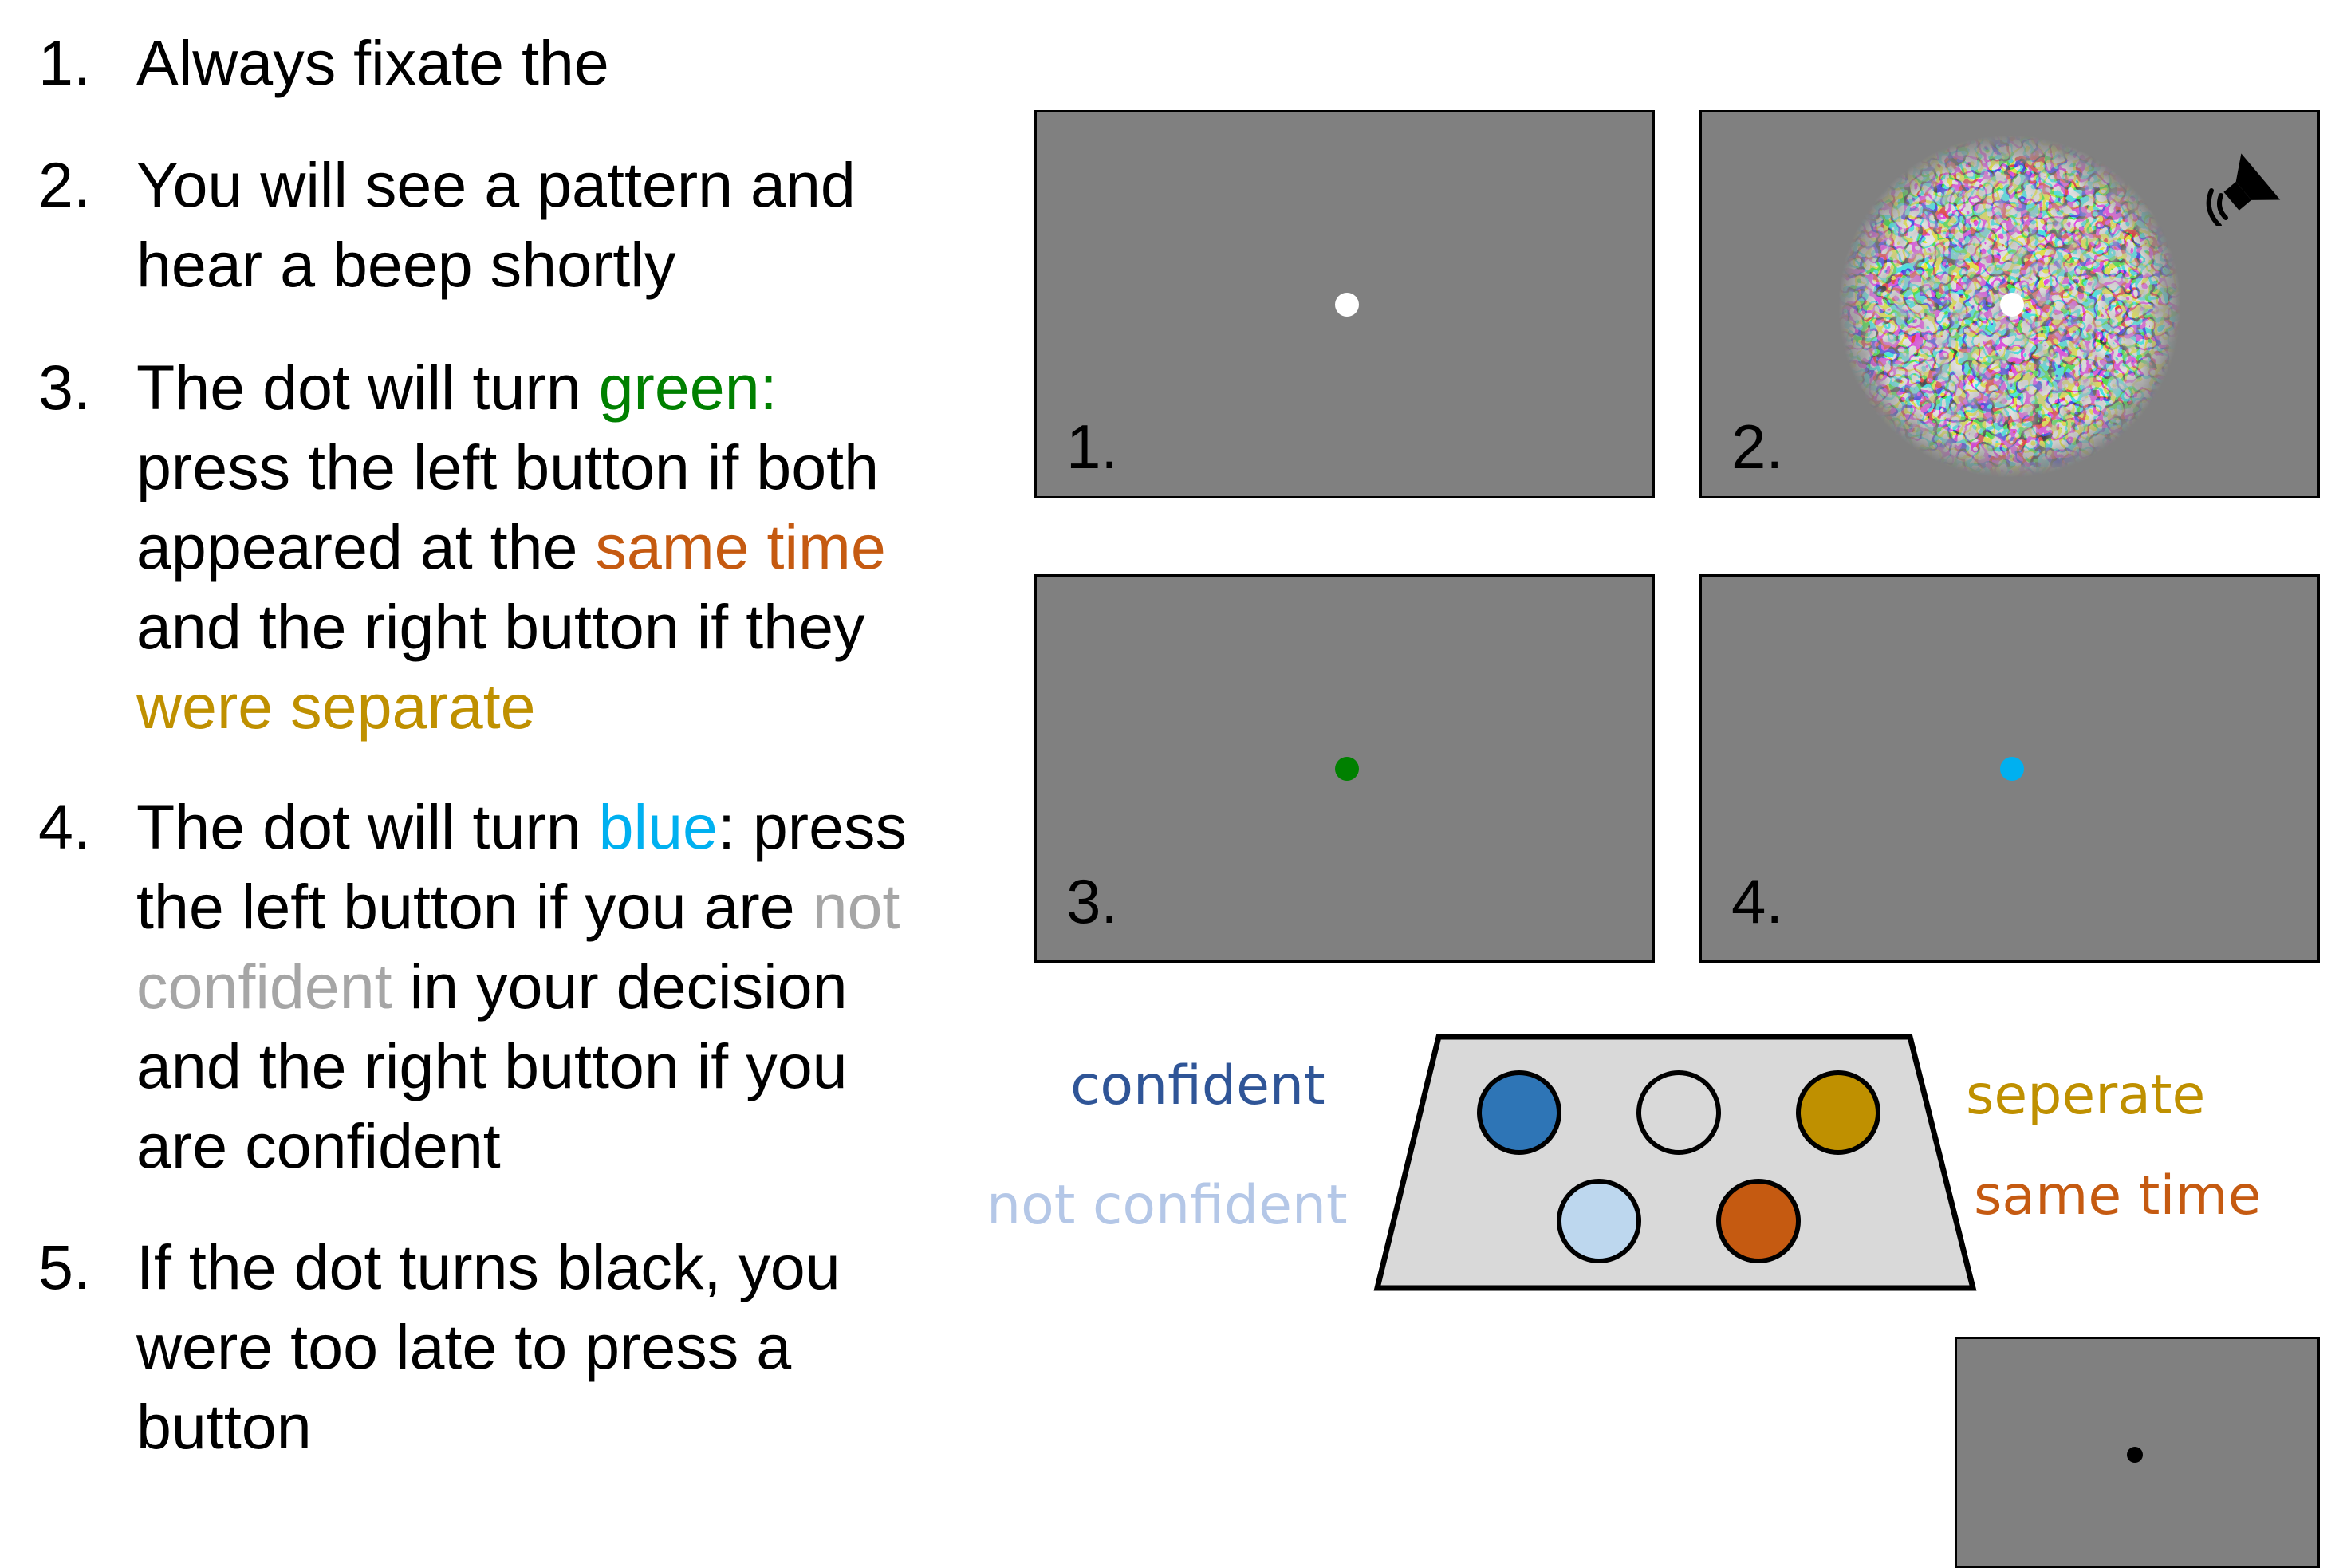 The width and height of the screenshot is (2347, 1568). What do you see at coordinates (2086, 1095) in the screenshot?
I see `label-seperate: seperate` at bounding box center [2086, 1095].